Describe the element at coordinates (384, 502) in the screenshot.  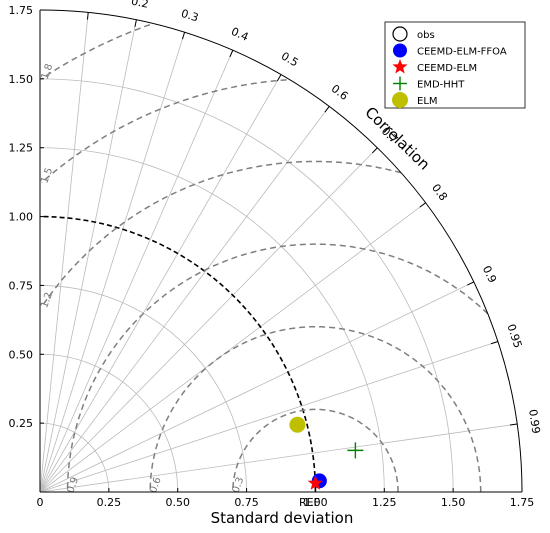
I see `x-tick-label: 1.25` at that location.